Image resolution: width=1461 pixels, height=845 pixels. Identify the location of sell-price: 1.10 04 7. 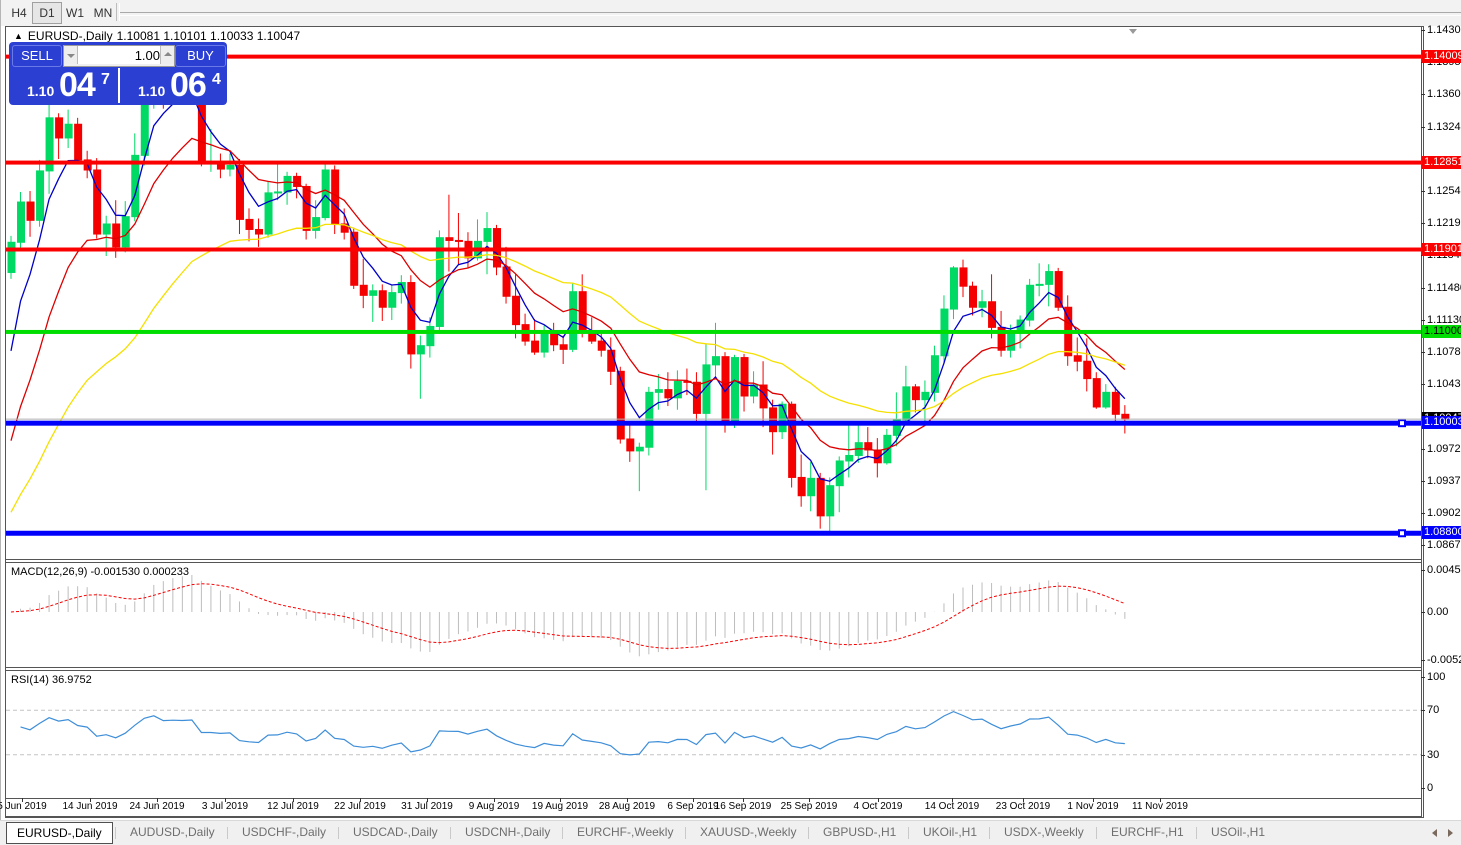
(63, 85).